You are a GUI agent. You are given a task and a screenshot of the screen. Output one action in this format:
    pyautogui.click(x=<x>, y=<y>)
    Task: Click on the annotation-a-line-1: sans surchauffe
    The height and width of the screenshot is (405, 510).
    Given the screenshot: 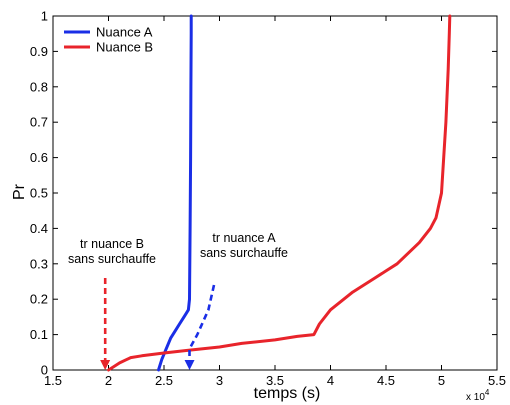 What is the action you would take?
    pyautogui.click(x=244, y=253)
    